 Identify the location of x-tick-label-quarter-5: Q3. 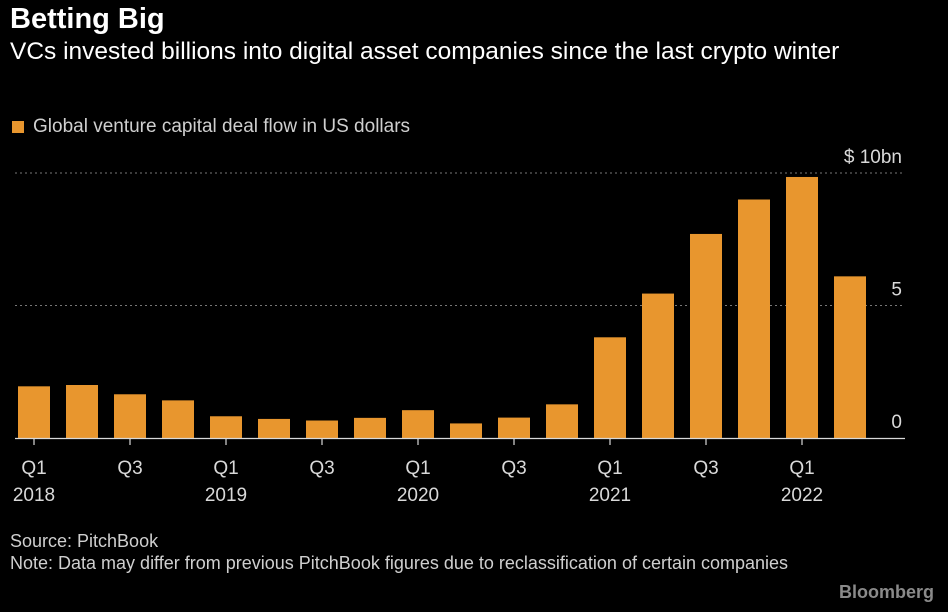
(513, 468).